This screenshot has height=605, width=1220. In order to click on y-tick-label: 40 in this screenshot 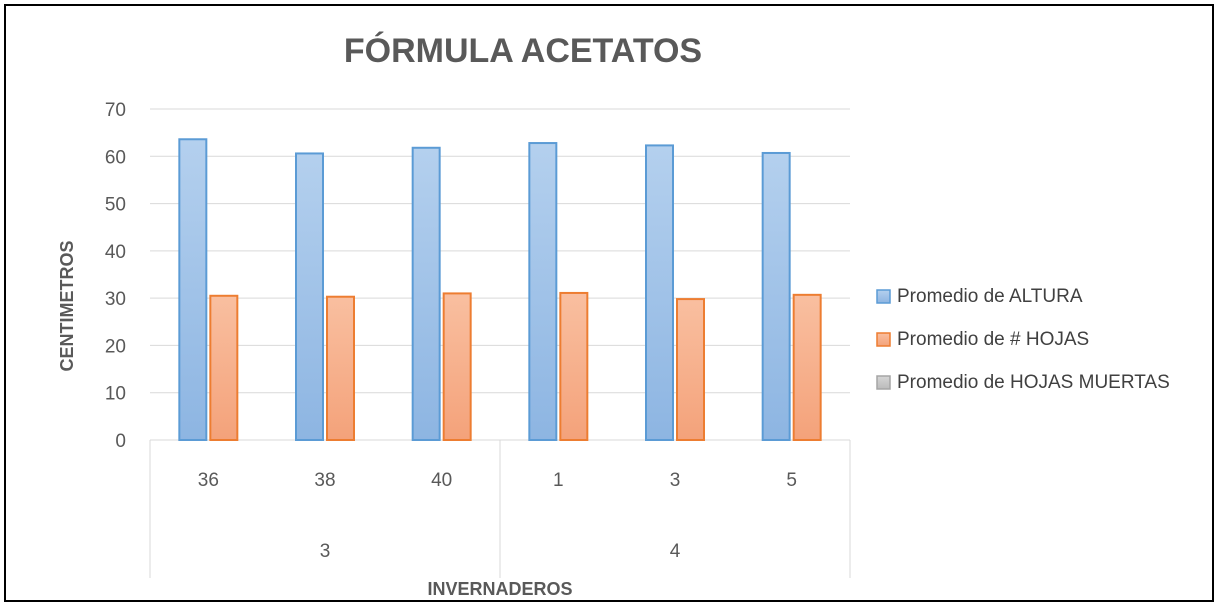, I will do `click(115, 252)`.